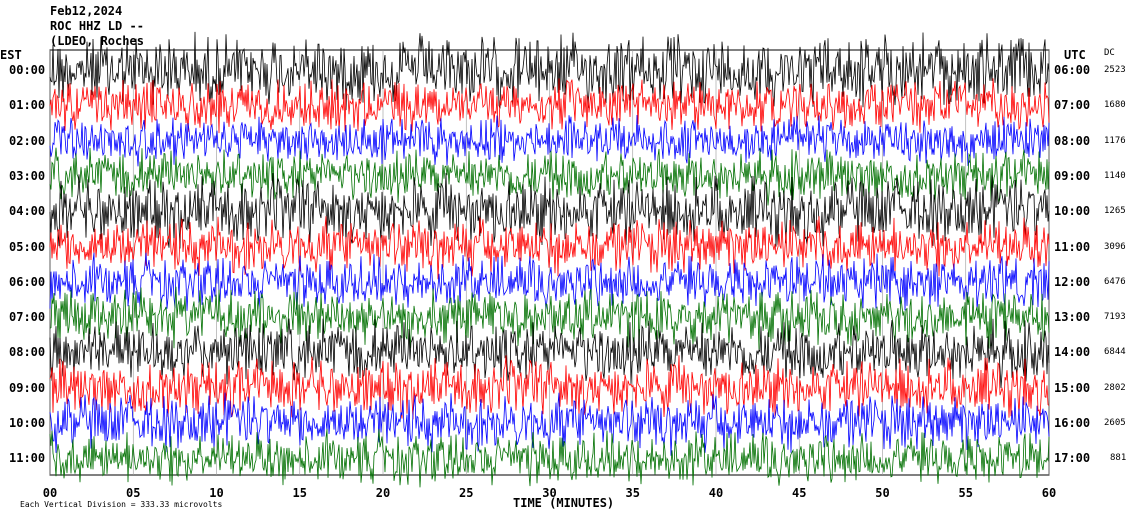  Describe the element at coordinates (97, 41) in the screenshot. I see `network-label: (LDEO, Roches` at that location.